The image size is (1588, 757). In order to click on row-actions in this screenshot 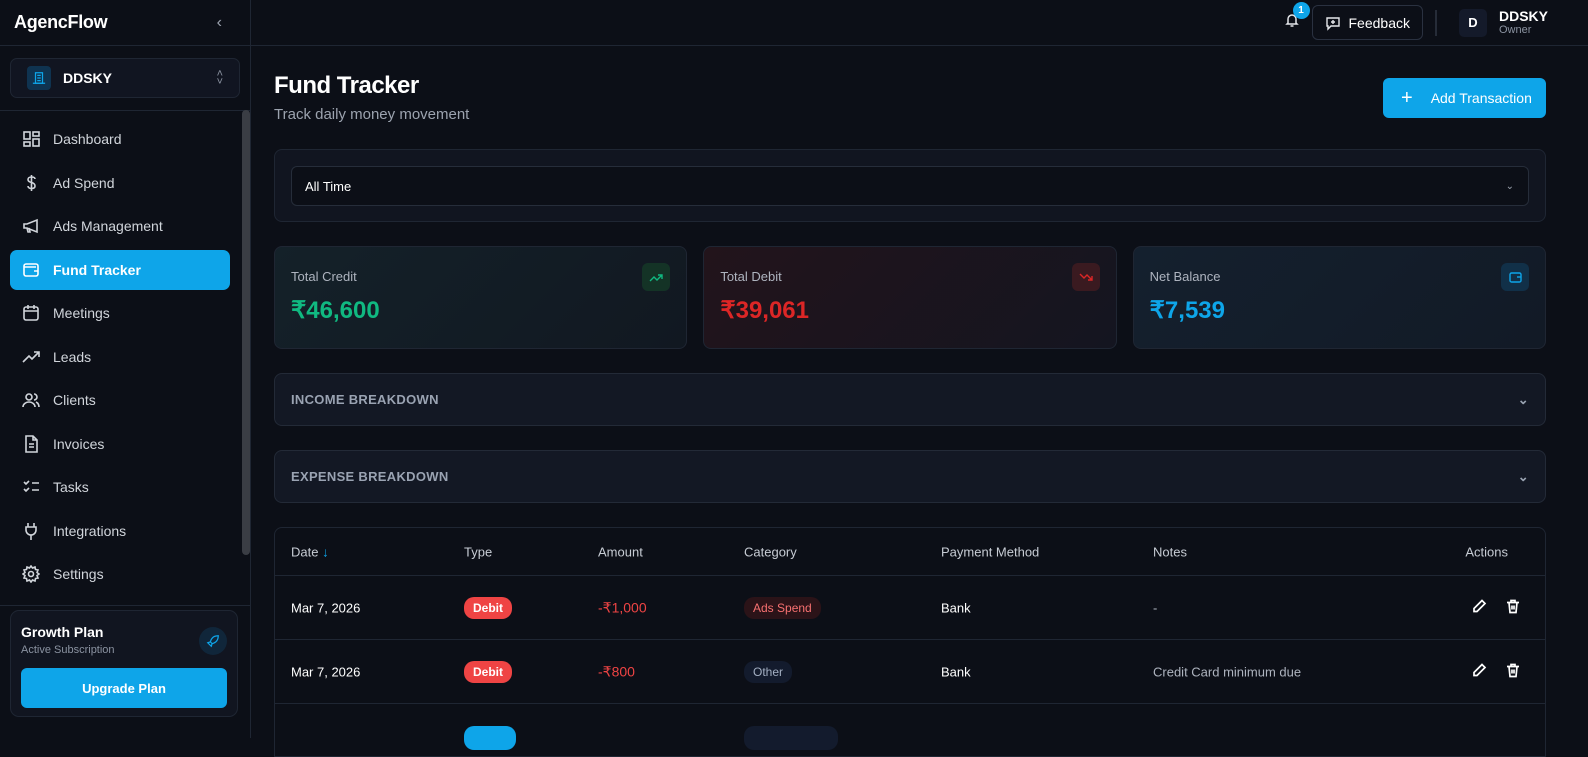, I will do `click(1487, 607)`.